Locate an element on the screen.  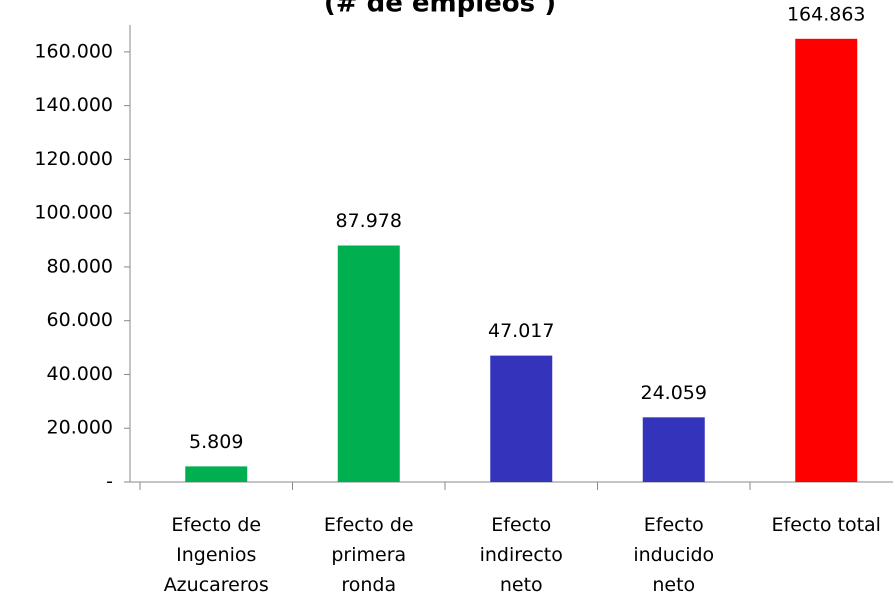
x-tick-label-line: Efecto total is located at coordinates (826, 525).